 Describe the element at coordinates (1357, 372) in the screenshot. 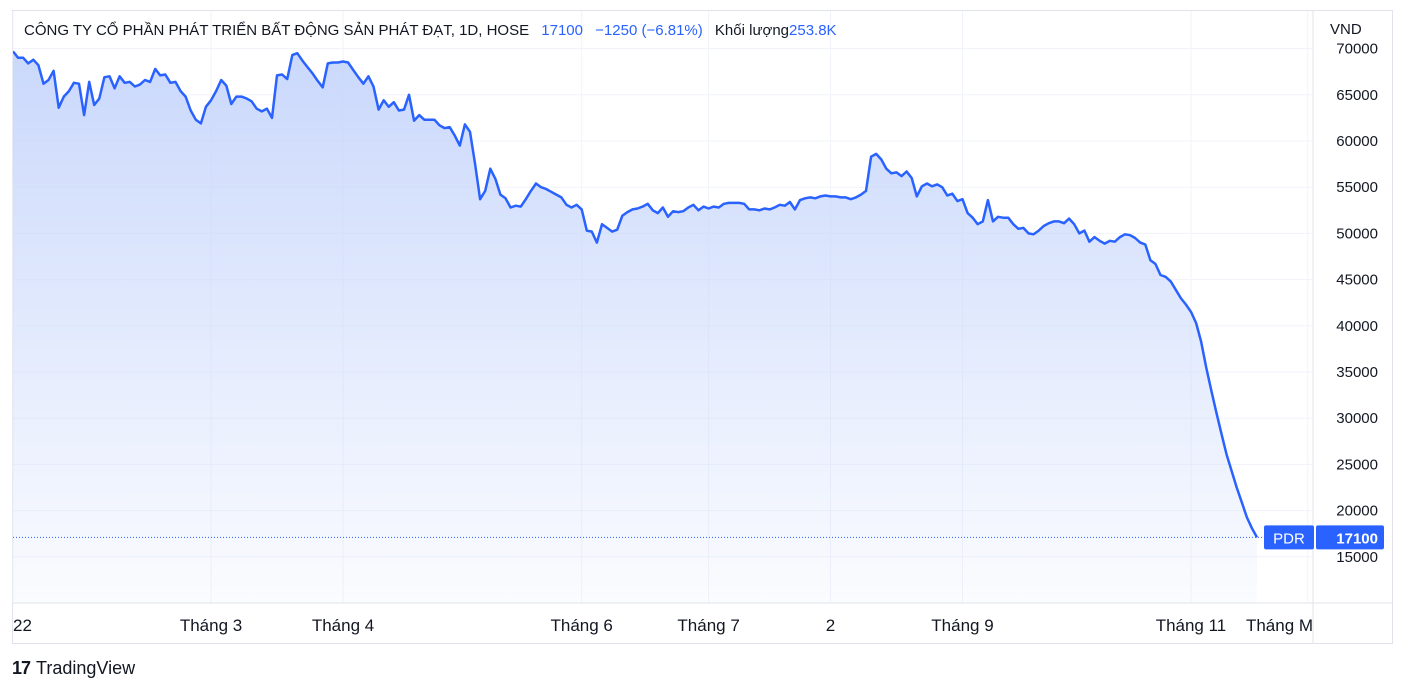

I see `y-tick-label: 35000` at that location.